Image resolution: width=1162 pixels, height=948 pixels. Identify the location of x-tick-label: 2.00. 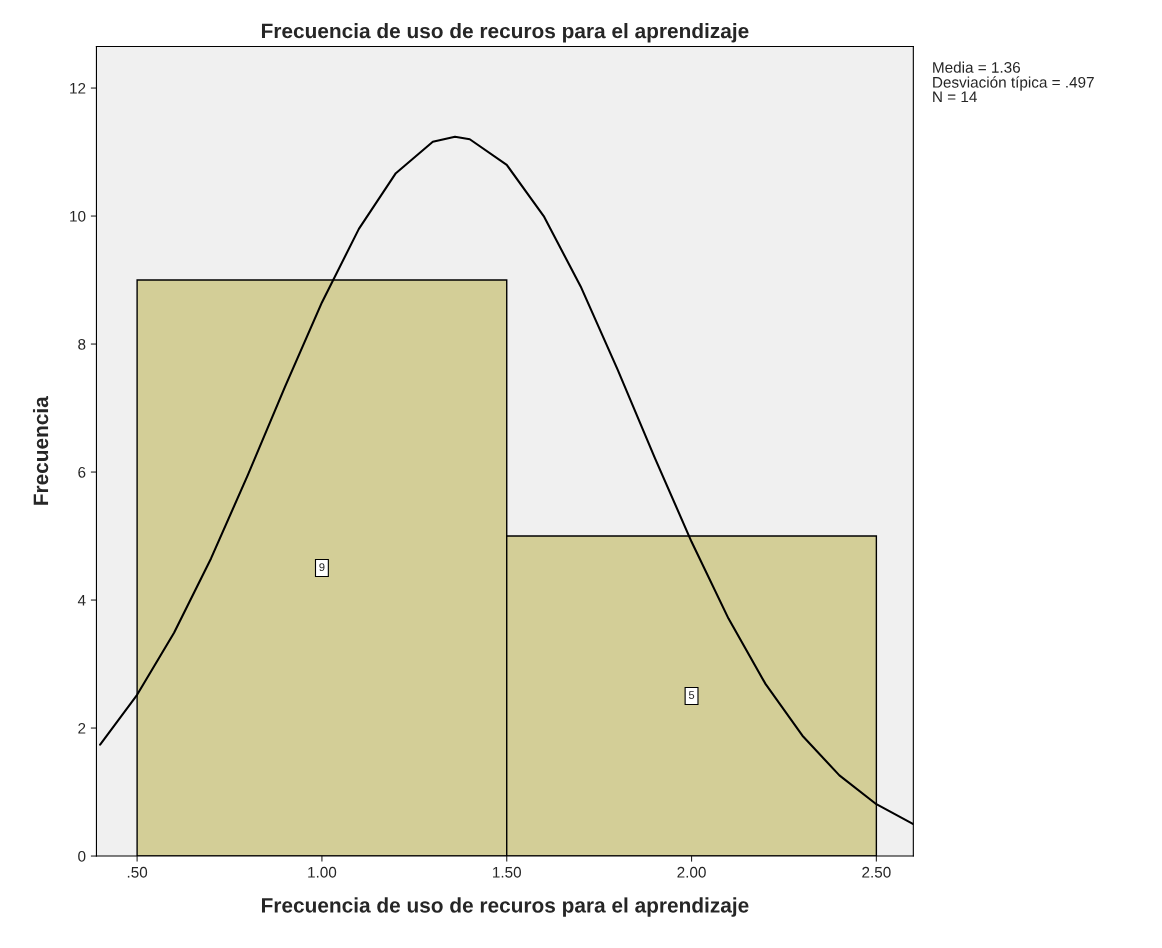
(691, 872).